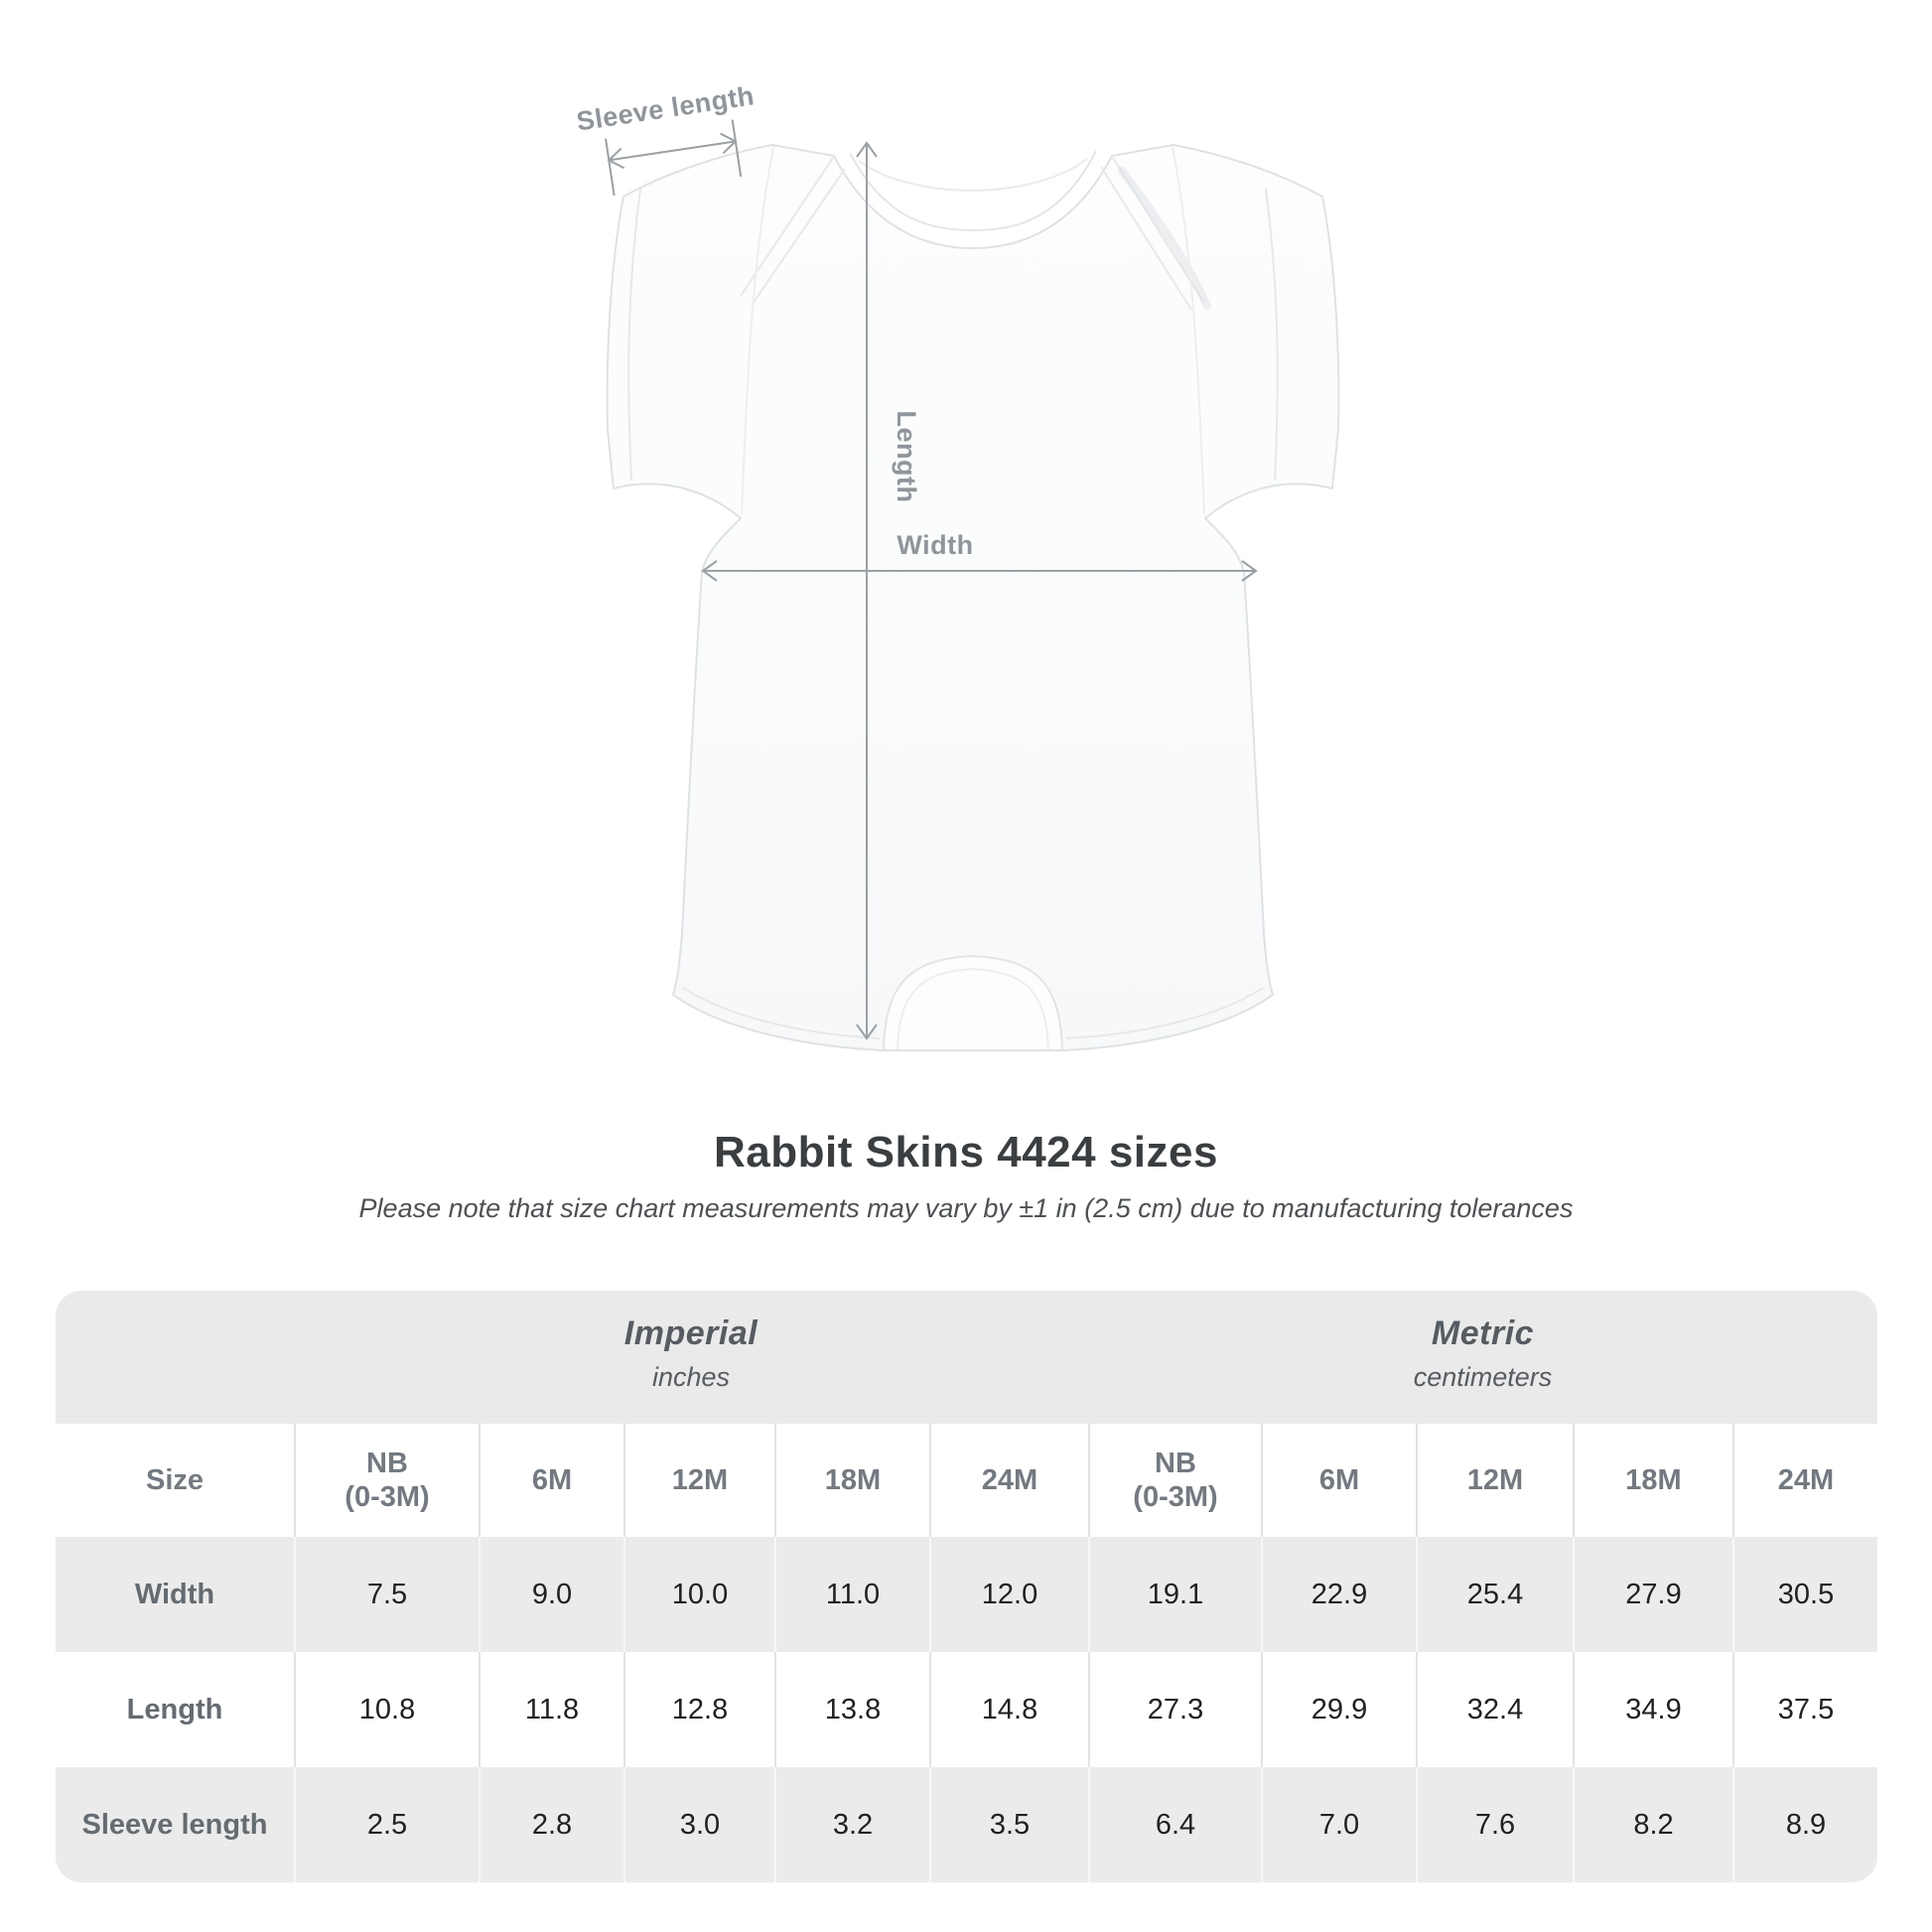 This screenshot has width=1932, height=1932. What do you see at coordinates (1164, 238) in the screenshot?
I see `right-lap-shadow` at bounding box center [1164, 238].